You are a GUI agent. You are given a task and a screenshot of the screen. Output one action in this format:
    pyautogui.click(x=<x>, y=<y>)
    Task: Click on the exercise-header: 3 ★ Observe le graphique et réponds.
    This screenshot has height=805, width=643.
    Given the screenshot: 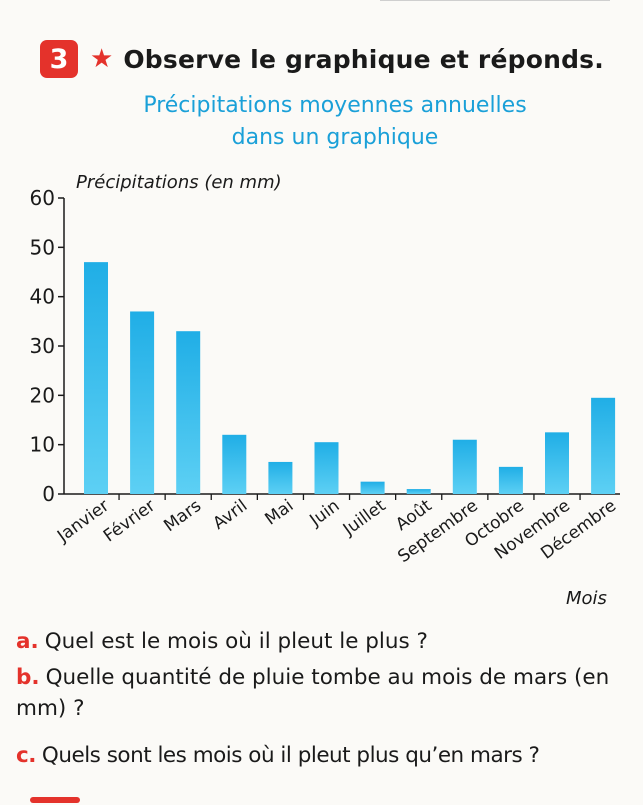 What is the action you would take?
    pyautogui.click(x=322, y=59)
    